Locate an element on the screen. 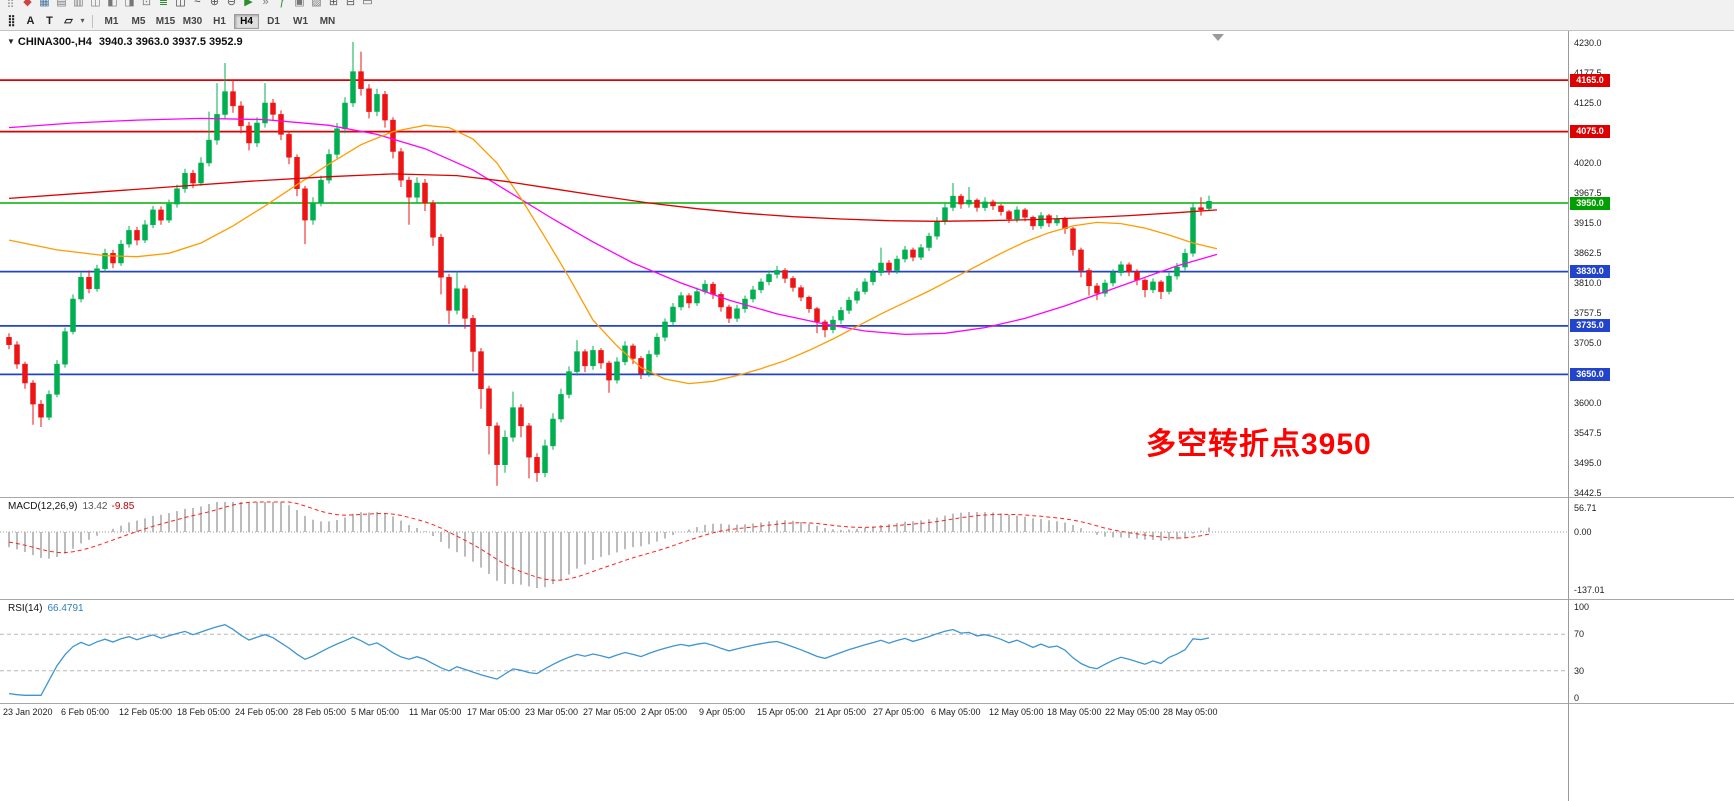 This screenshot has height=801, width=1734. toolbar-row2: ⣿ A T ▱ ▾ M1 M5 M15 M30 H1 H4 D1 W1 MN is located at coordinates (867, 21).